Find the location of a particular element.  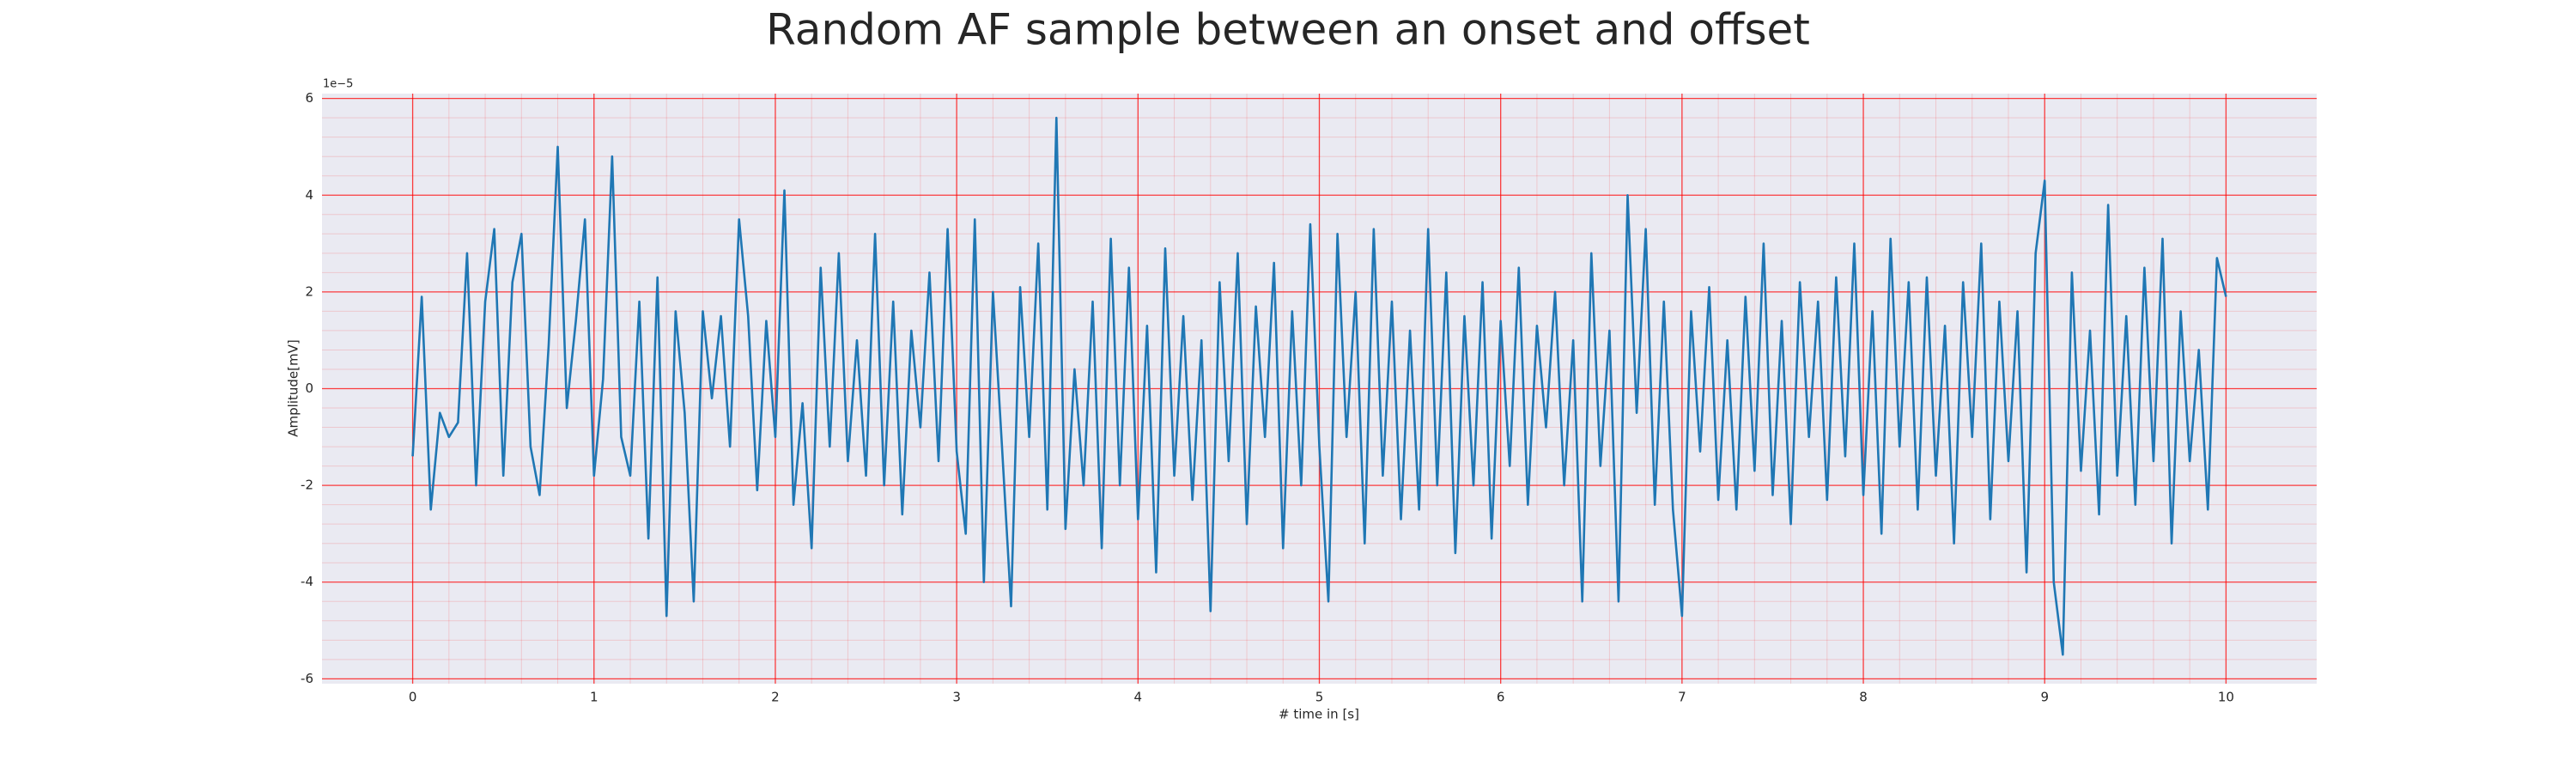

x-tick-label: 3 is located at coordinates (957, 697).